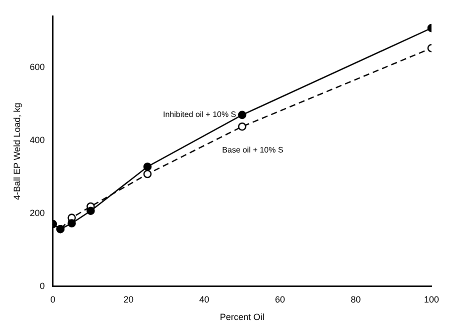  Describe the element at coordinates (37, 213) in the screenshot. I see `y-tick-label: 200` at that location.